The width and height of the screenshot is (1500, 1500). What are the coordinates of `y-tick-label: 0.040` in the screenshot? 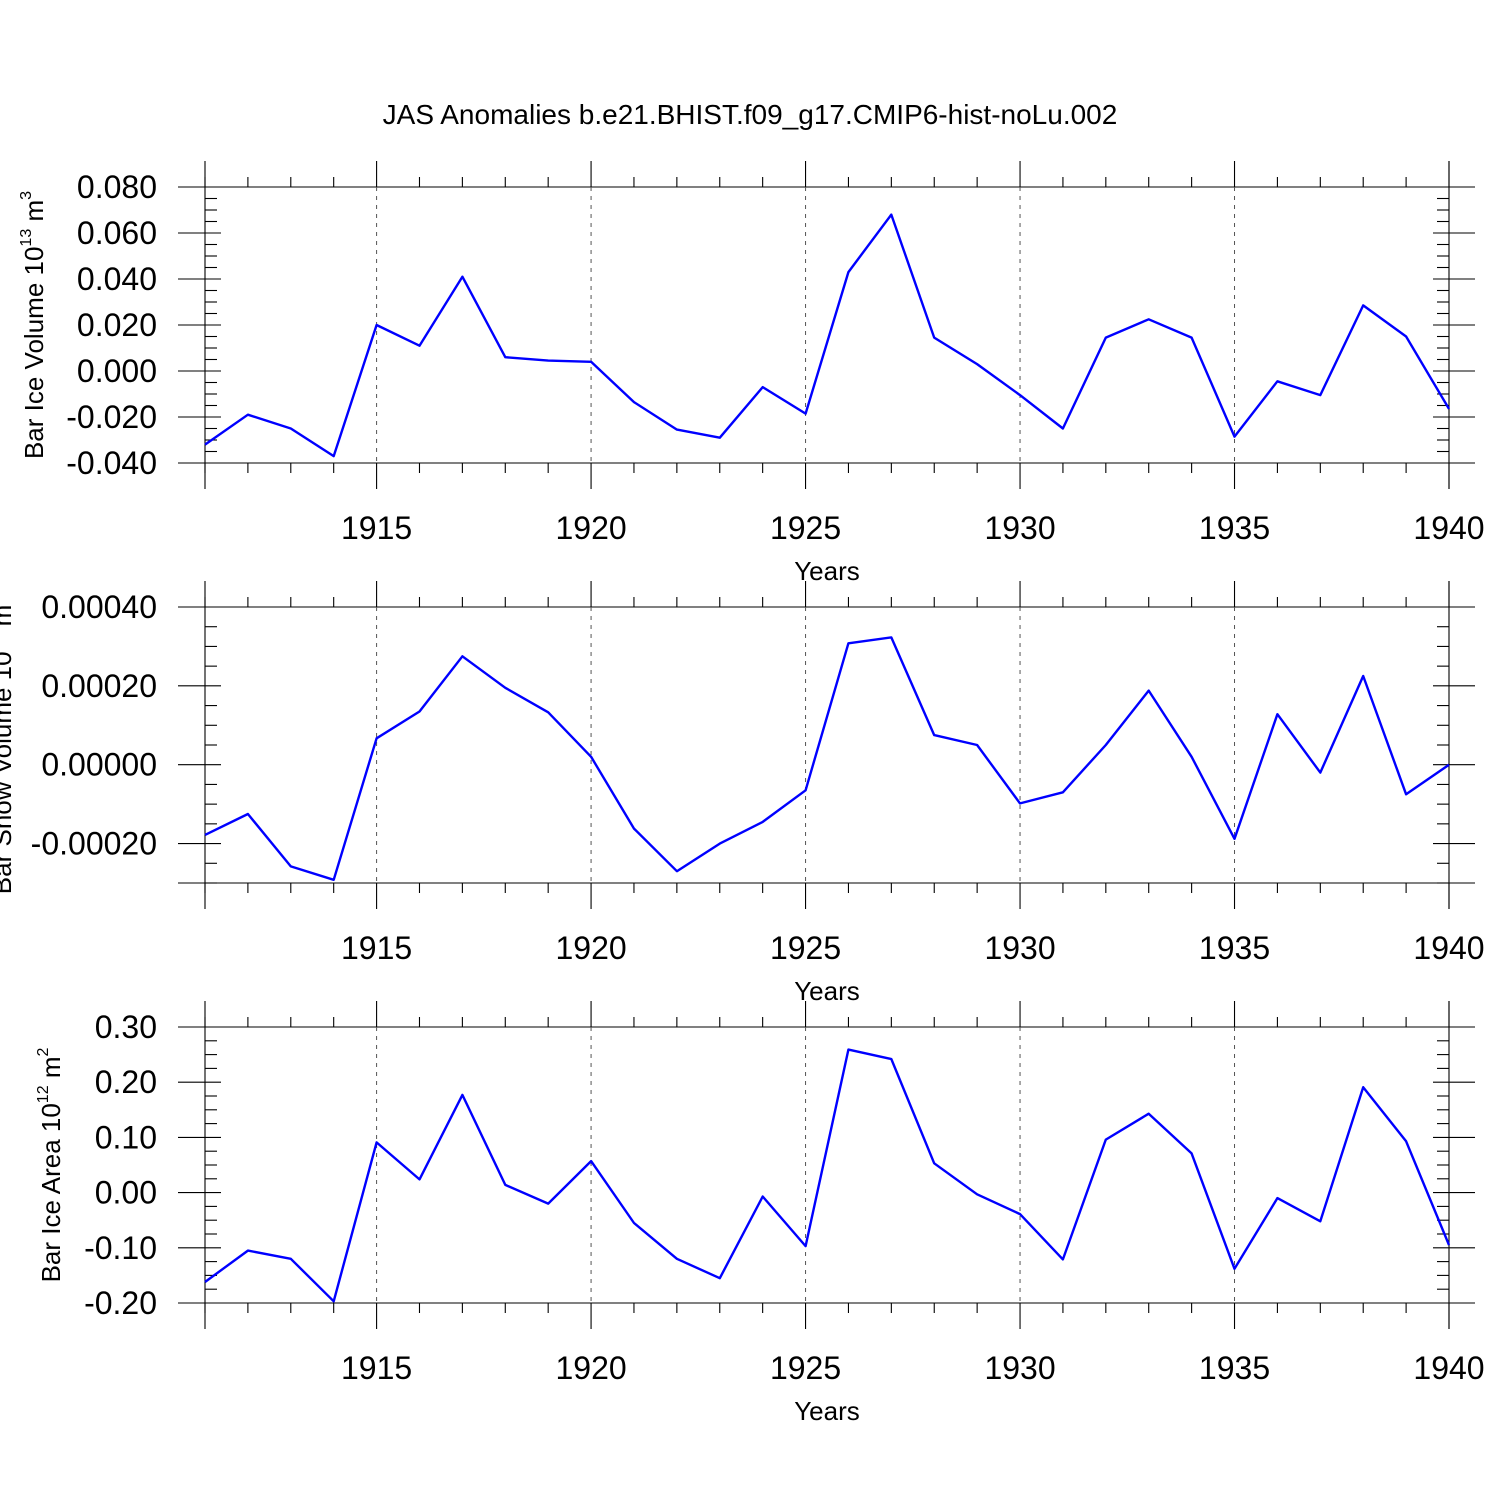 It's located at (117, 279).